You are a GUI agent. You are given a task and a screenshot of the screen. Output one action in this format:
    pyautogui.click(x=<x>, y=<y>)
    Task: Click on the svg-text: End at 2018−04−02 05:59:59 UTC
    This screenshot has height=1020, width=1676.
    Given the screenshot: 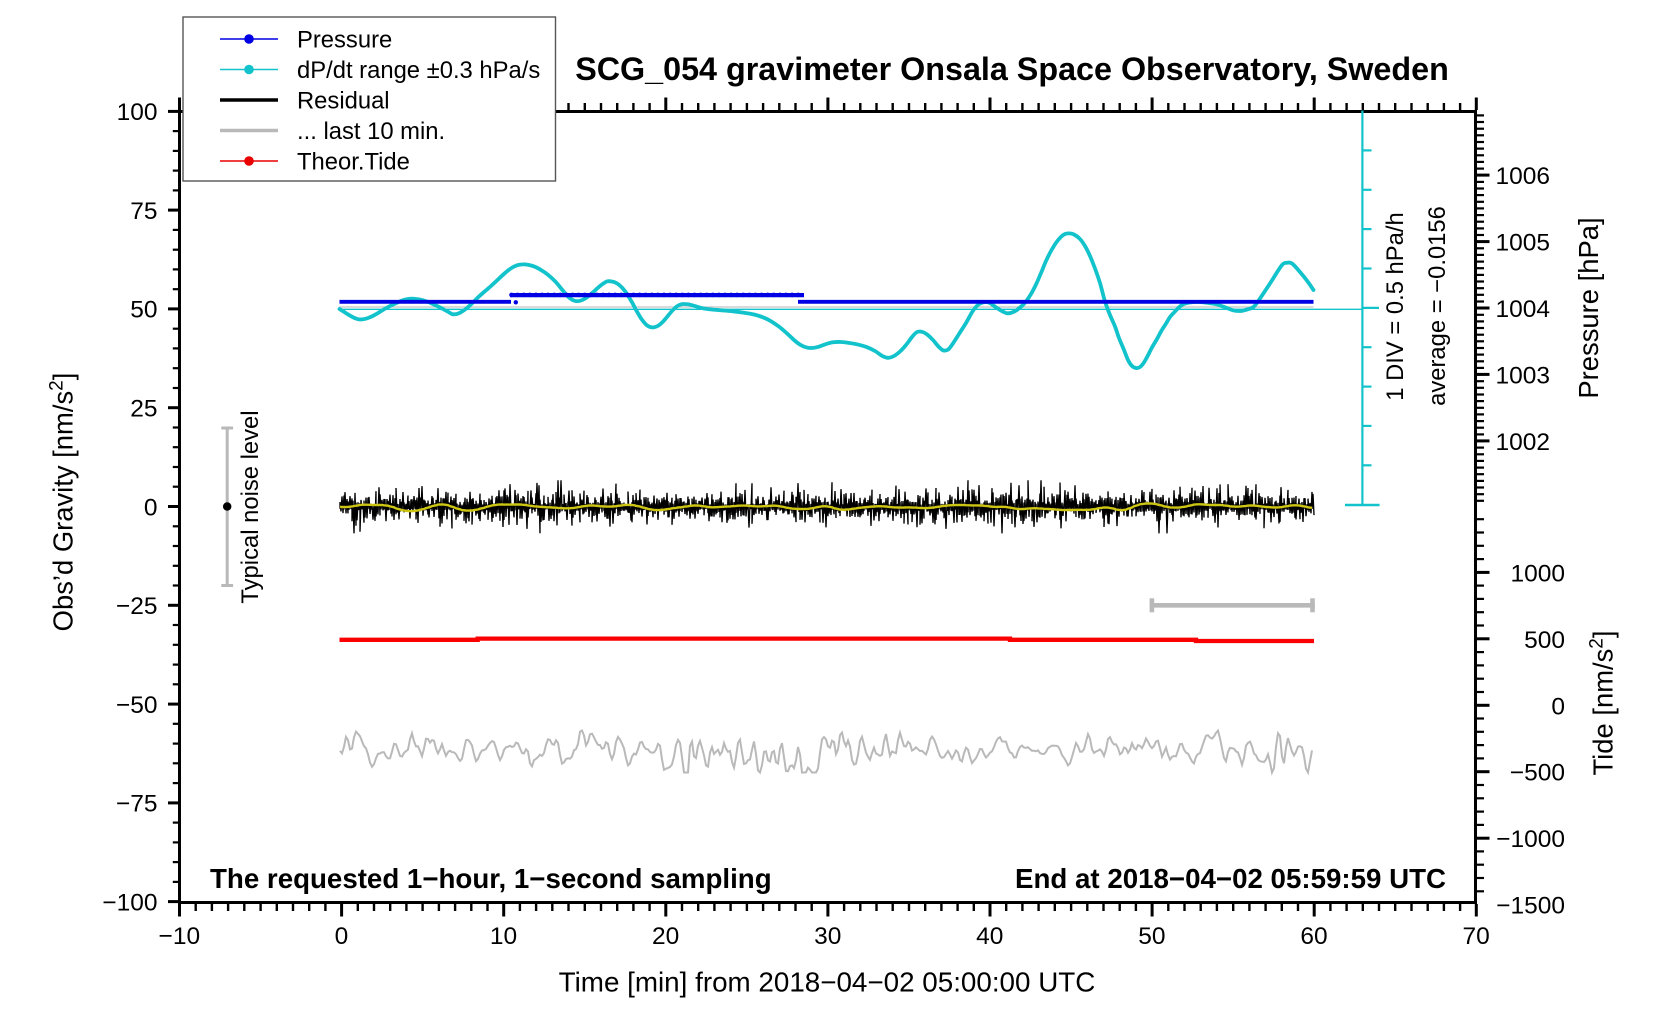 What is the action you would take?
    pyautogui.click(x=1230, y=878)
    